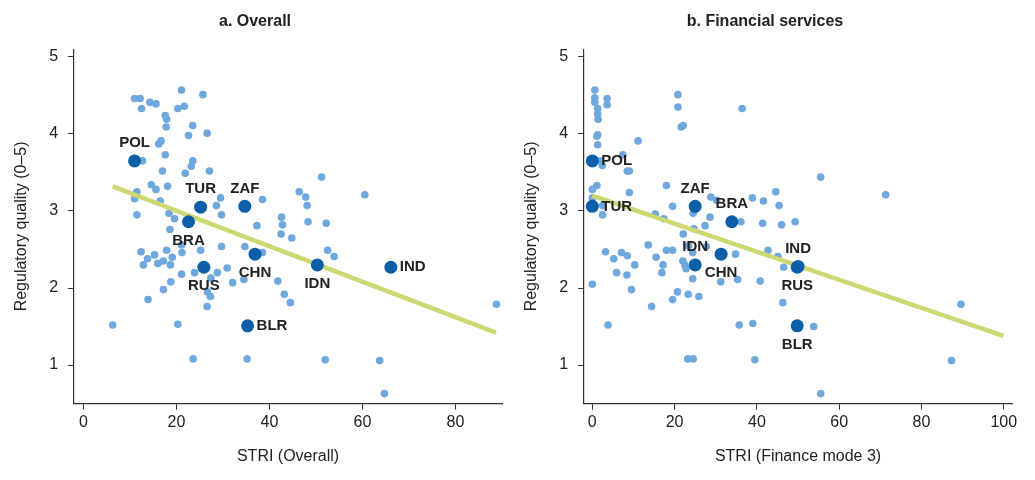 The height and width of the screenshot is (480, 1035). I want to click on x-tick-label: 100, so click(1004, 421).